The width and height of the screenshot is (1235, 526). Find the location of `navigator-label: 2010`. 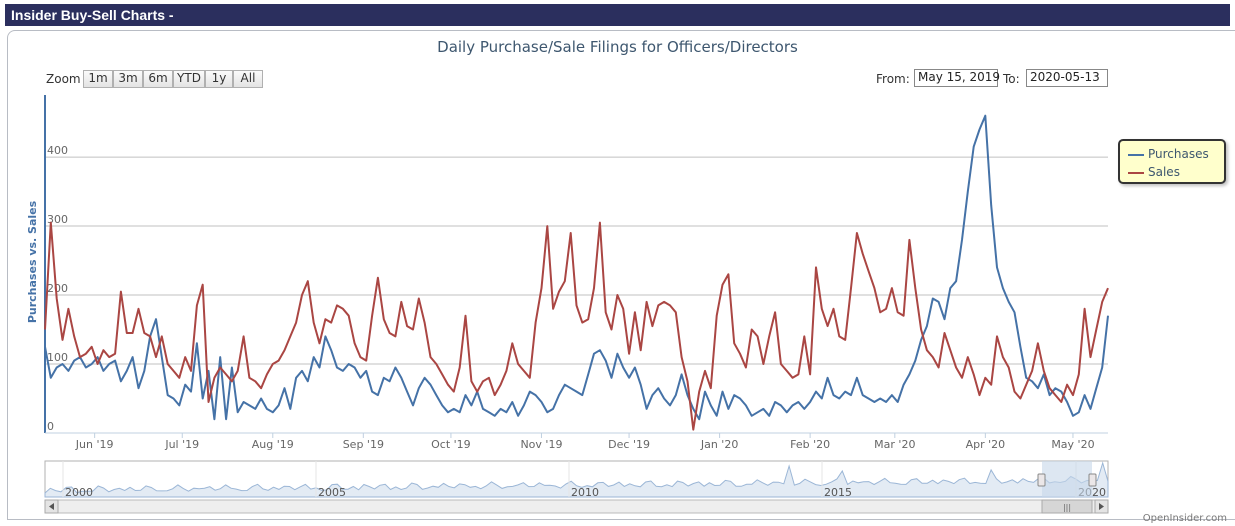

navigator-label: 2010 is located at coordinates (585, 492).